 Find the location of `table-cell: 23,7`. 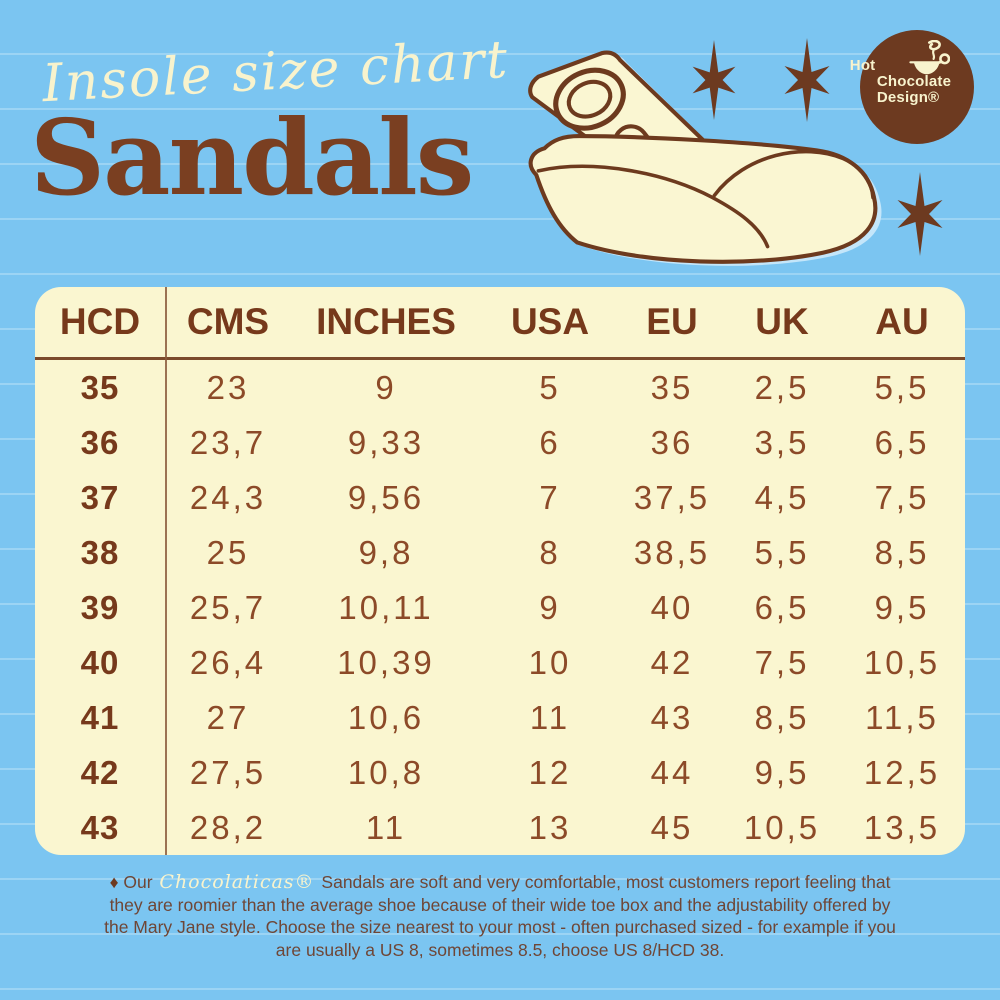

table-cell: 23,7 is located at coordinates (228, 442).